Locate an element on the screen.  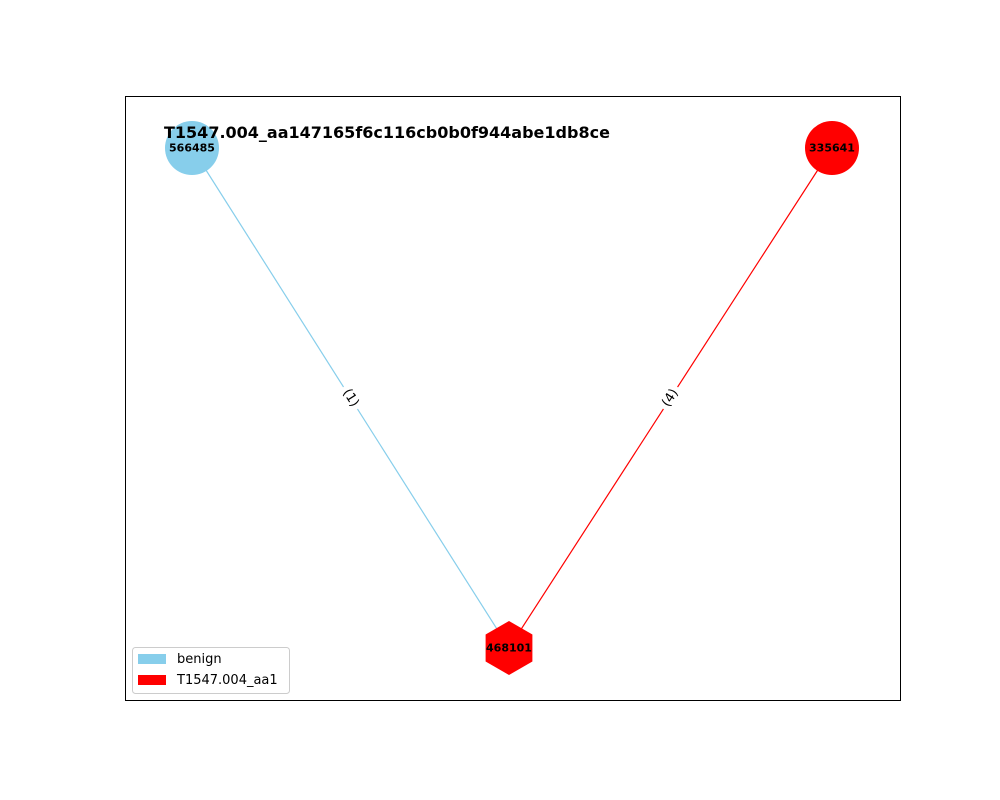
node-566485-label: 566485 is located at coordinates (192, 148).